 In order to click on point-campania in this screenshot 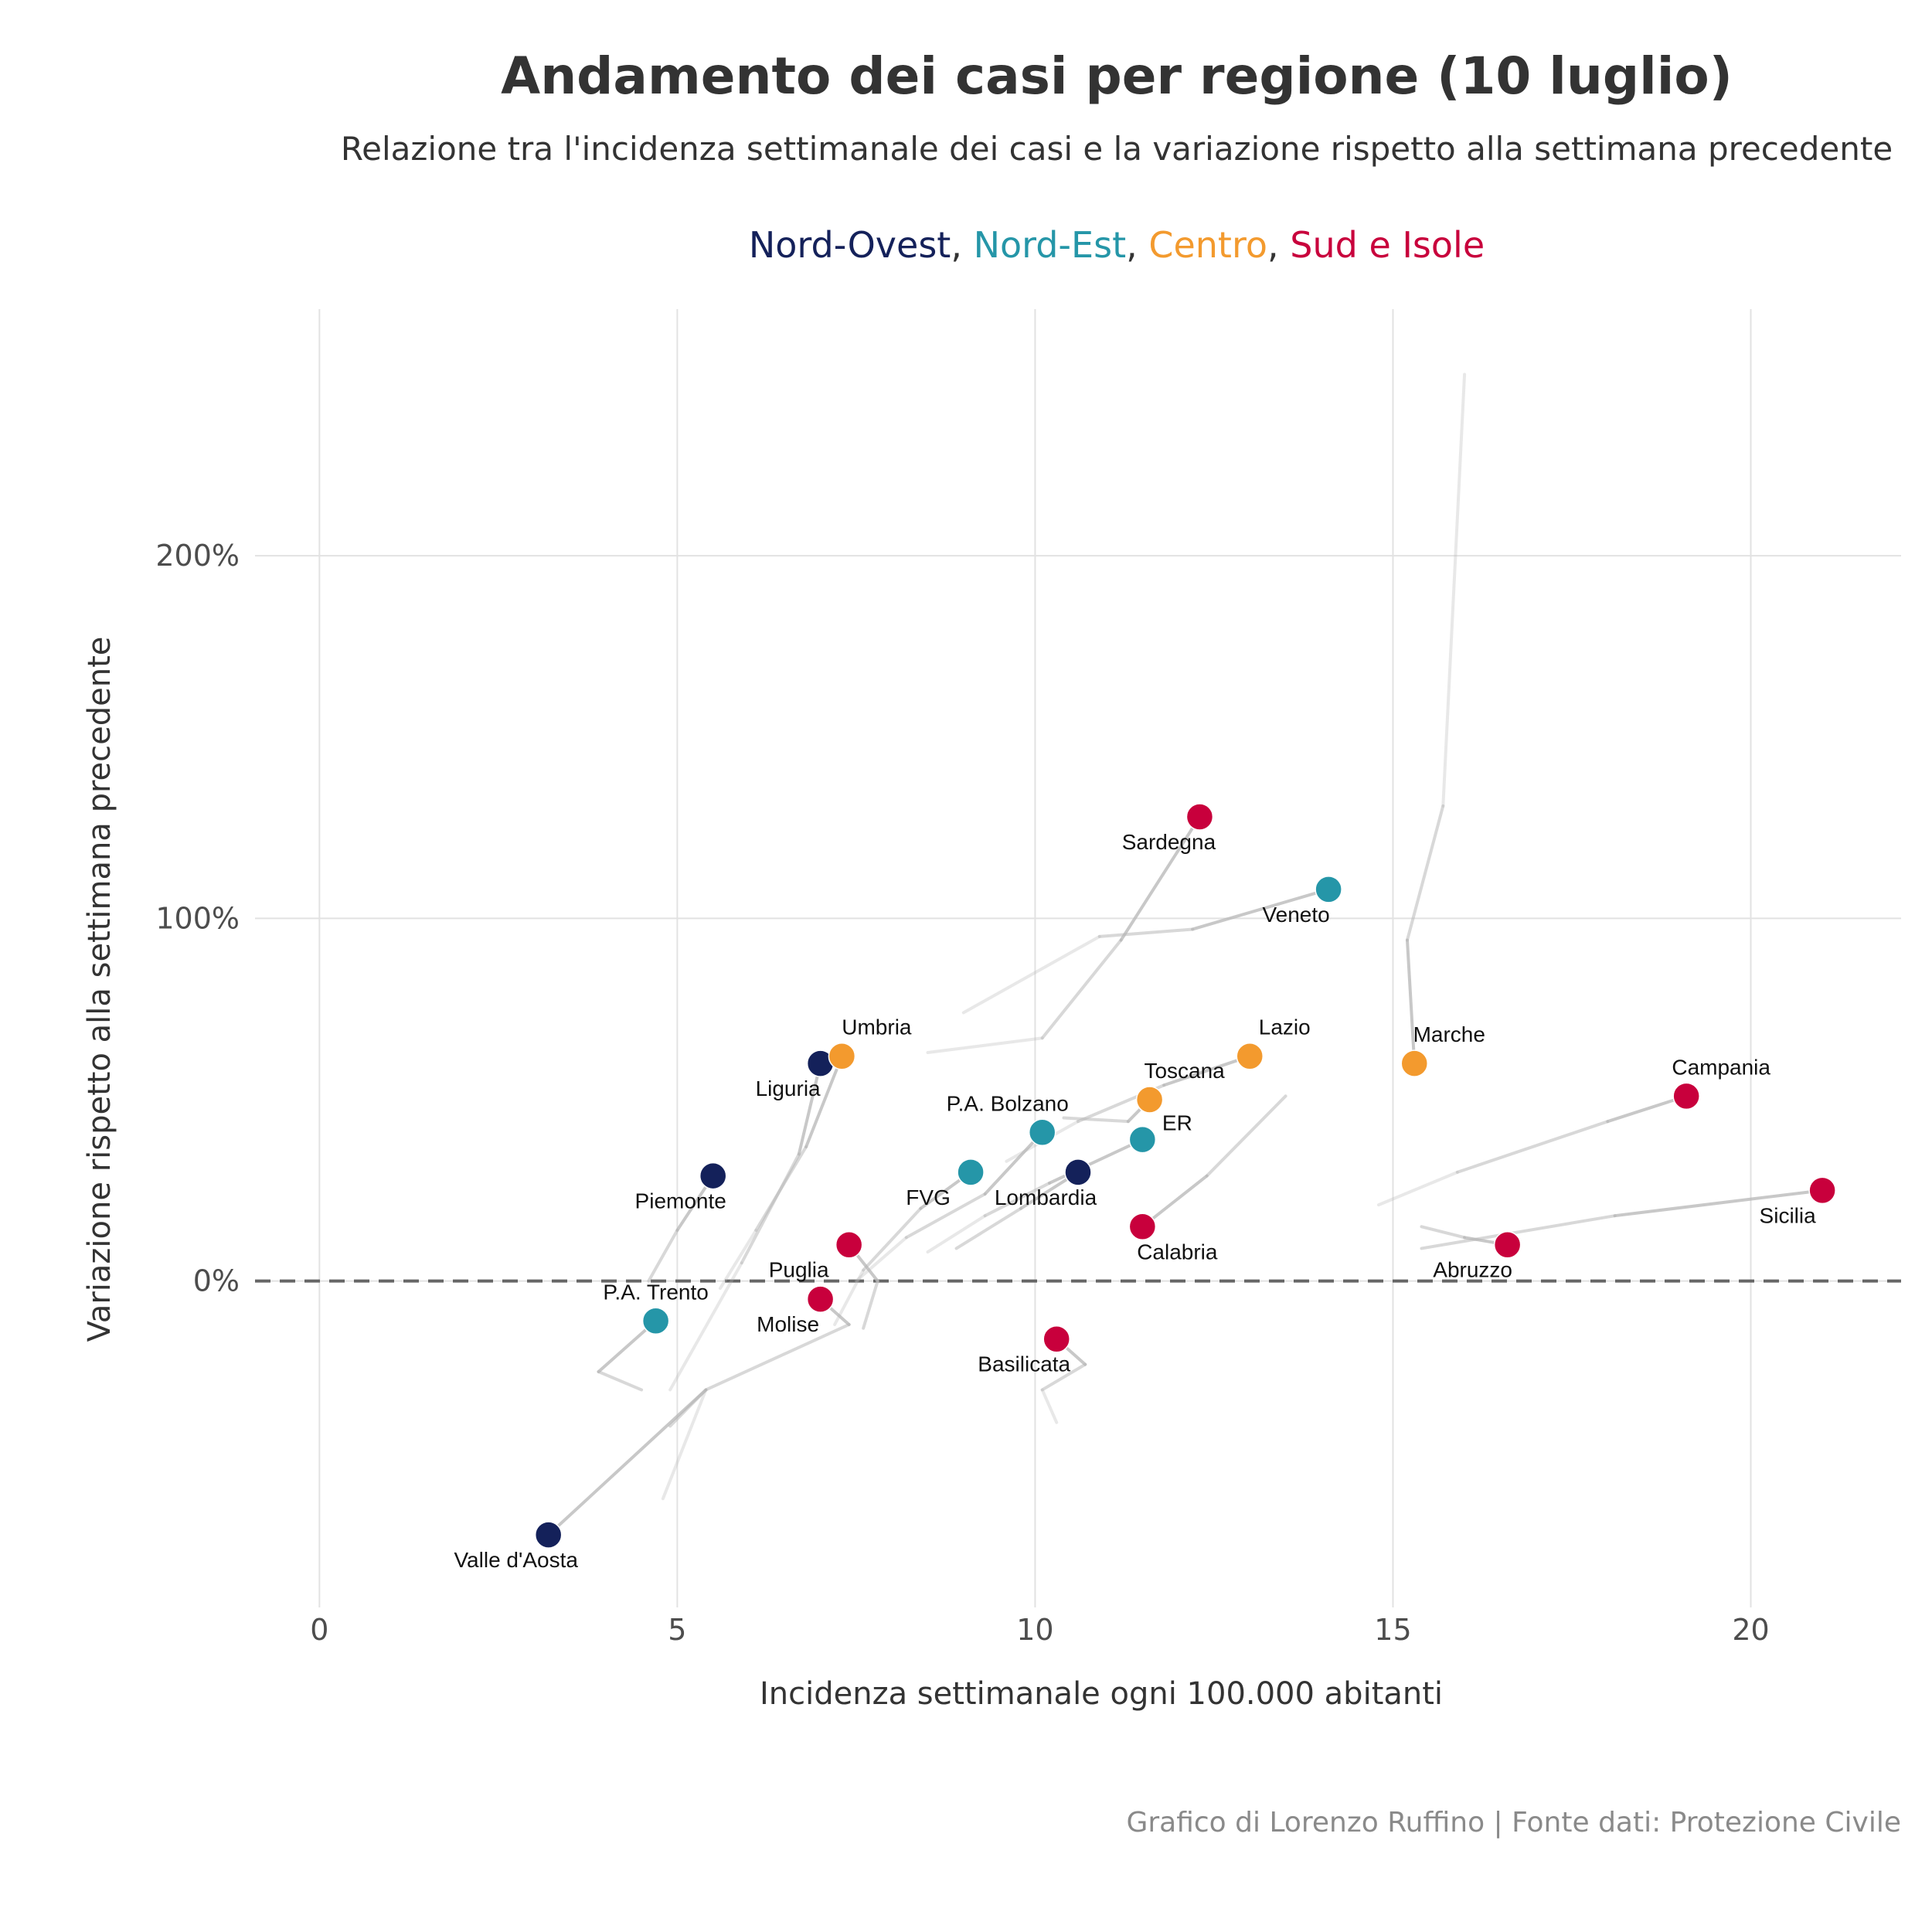, I will do `click(1686, 1097)`.